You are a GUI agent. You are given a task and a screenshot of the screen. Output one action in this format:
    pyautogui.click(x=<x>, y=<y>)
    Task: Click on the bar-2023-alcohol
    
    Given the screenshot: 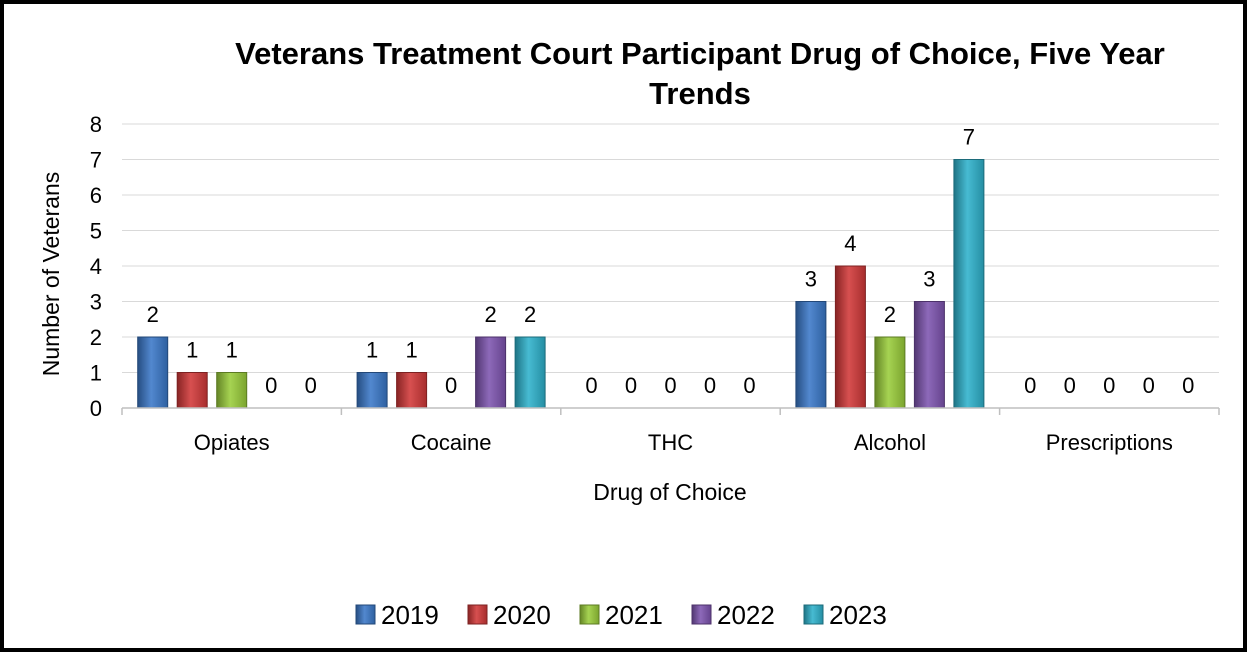 What is the action you would take?
    pyautogui.click(x=969, y=284)
    